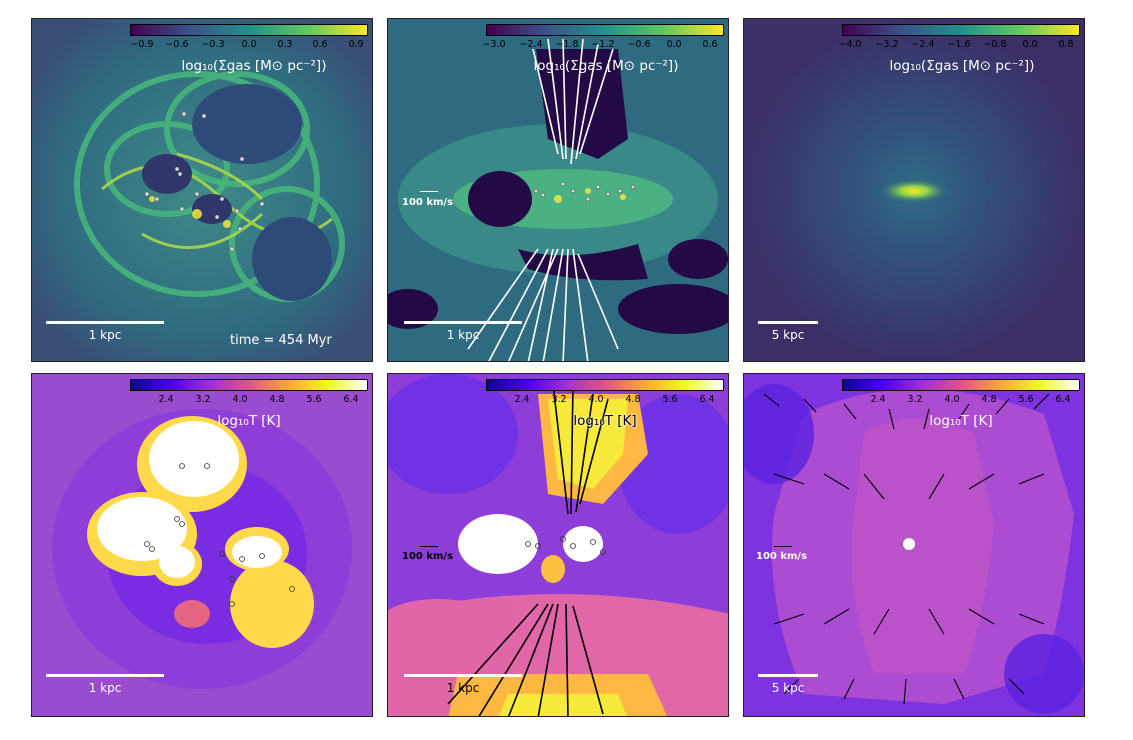 This screenshot has height=740, width=1133. I want to click on colorbar-ticks: −3.0 −2.4 −1.8 −1.2 −0.6 0.0 0.6, so click(603, 45).